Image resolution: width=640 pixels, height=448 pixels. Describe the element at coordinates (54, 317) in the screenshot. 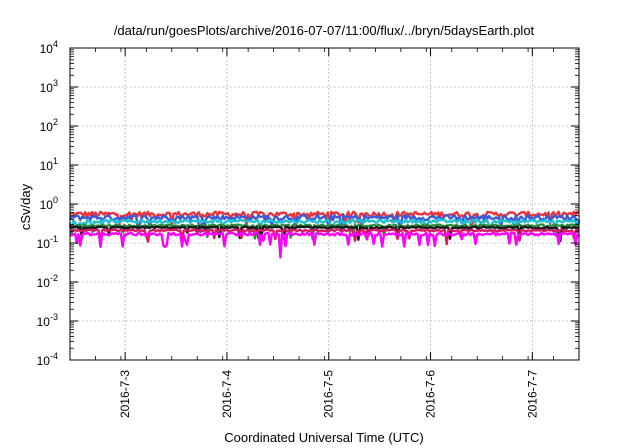

I see `y-tick-exponent: -3` at that location.